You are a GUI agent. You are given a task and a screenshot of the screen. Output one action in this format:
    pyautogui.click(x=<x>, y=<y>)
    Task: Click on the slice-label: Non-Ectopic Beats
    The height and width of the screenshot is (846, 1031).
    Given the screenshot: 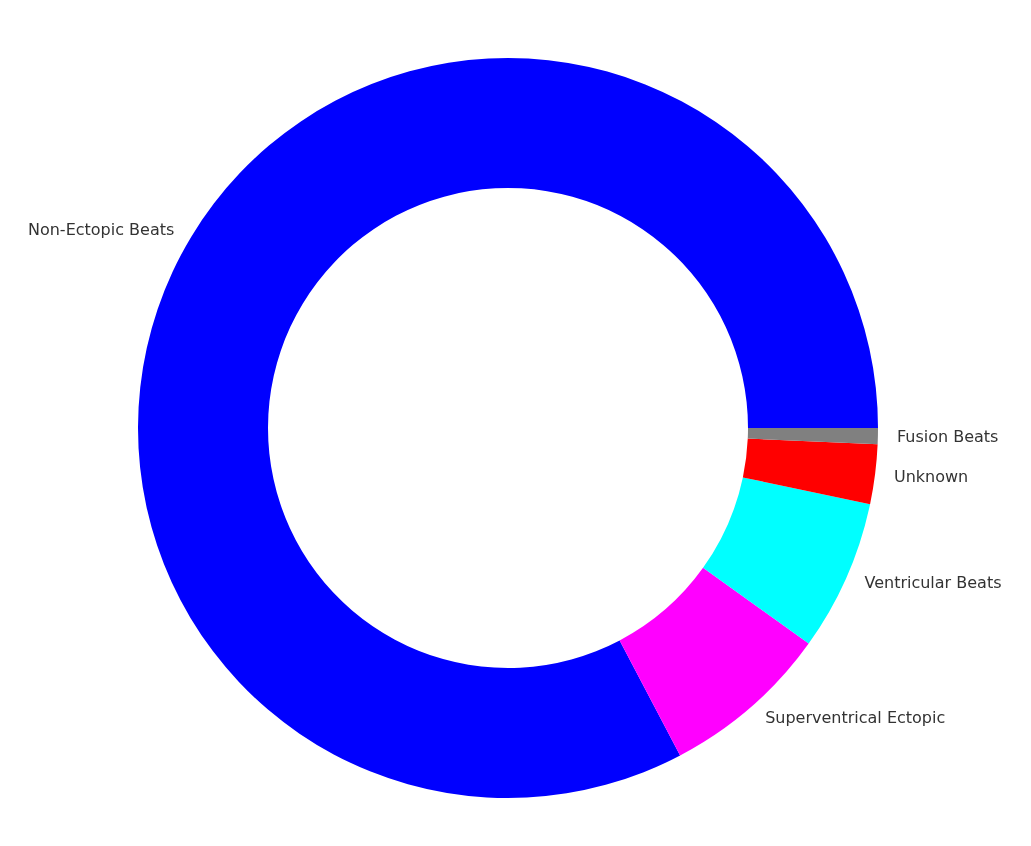 What is the action you would take?
    pyautogui.click(x=101, y=229)
    